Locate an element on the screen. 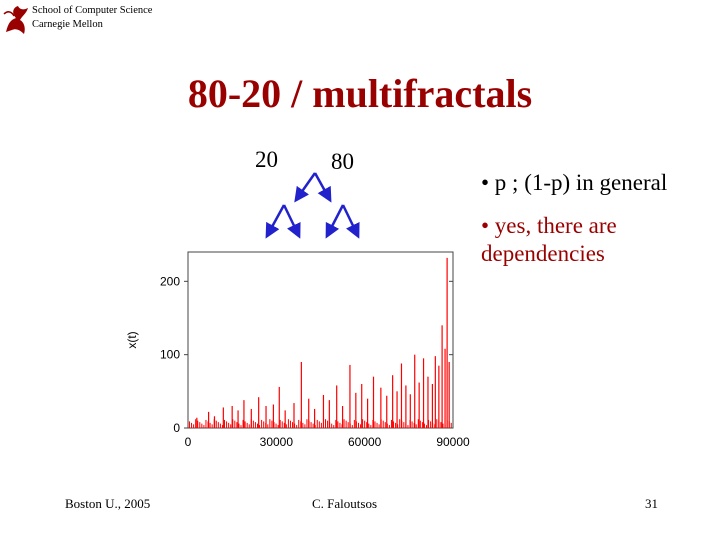 The image size is (720, 540). y-axis-ticks: 0 100 200 is located at coordinates (306, 354).